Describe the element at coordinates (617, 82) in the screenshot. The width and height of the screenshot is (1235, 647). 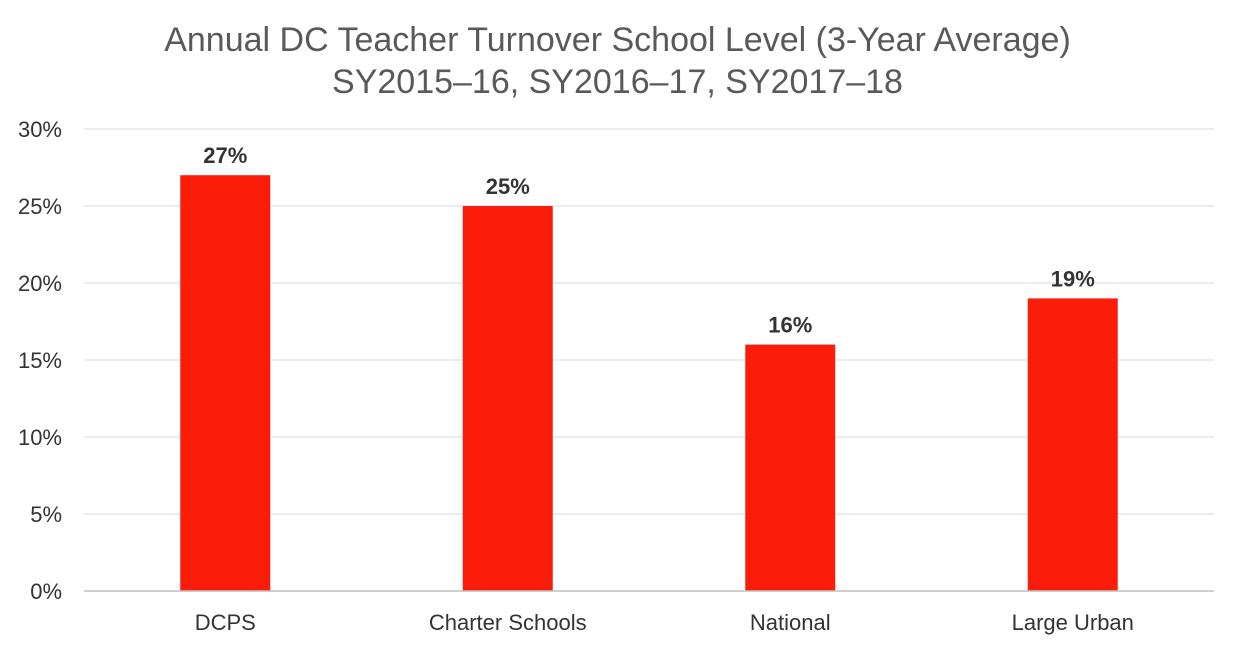
I see `chart-subtitle: SY2015–16, SY2016–17, SY2017–18` at that location.